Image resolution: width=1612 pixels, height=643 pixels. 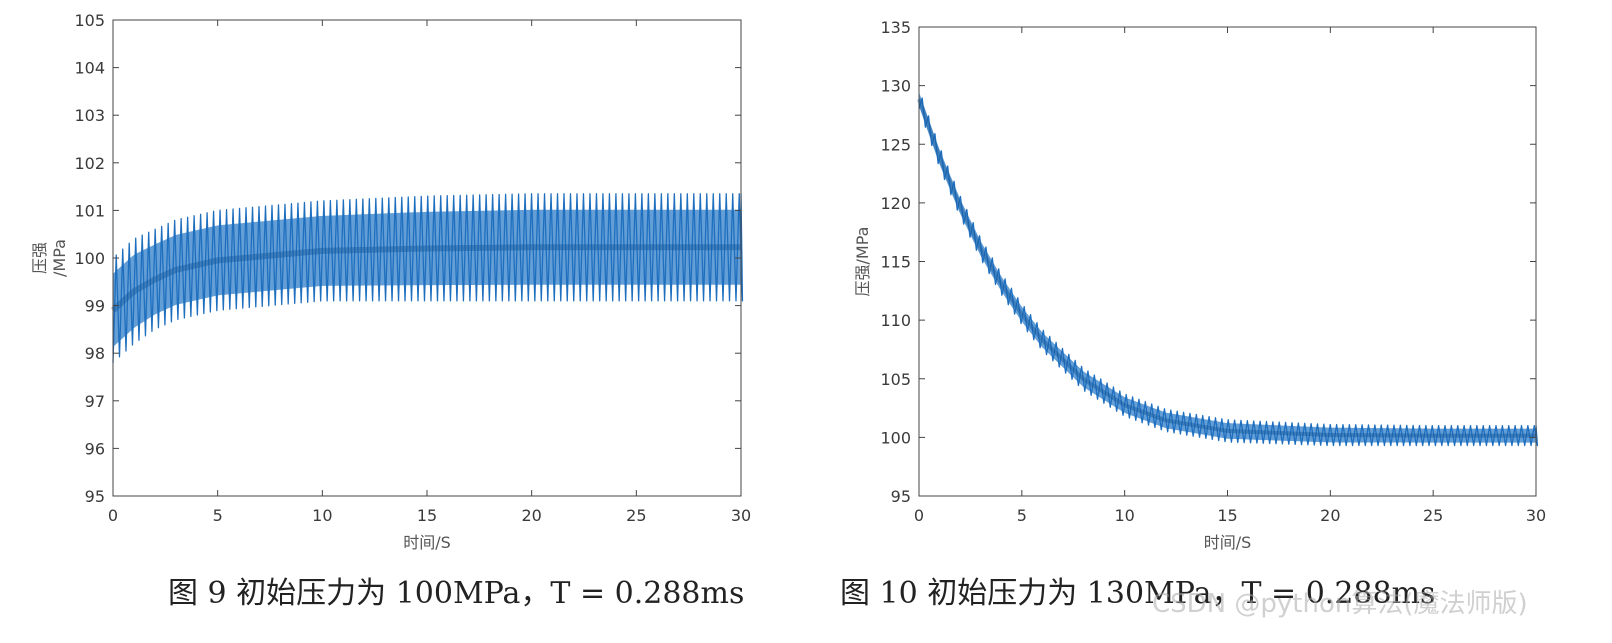 I want to click on y-tick-label: 97, so click(x=95, y=401).